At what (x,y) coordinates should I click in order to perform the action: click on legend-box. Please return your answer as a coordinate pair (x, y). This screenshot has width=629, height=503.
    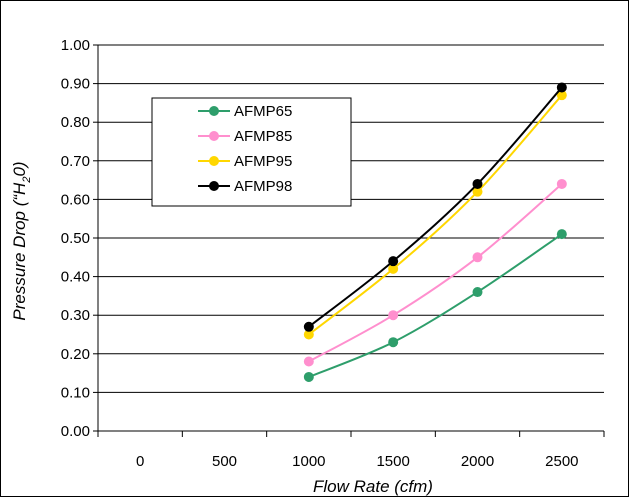
    Looking at the image, I should click on (251, 152).